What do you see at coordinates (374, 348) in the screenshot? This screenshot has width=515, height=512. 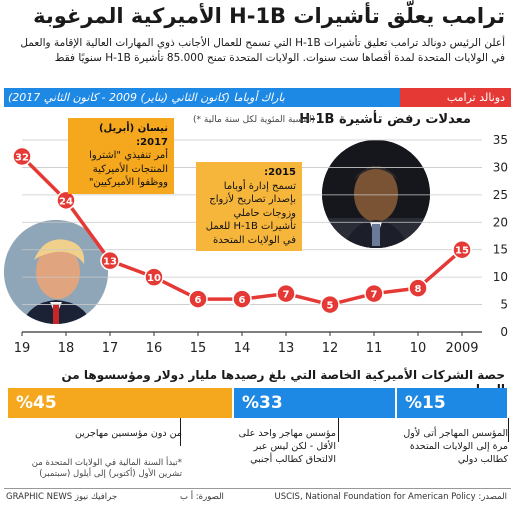 I see `x-tick-label: 11` at bounding box center [374, 348].